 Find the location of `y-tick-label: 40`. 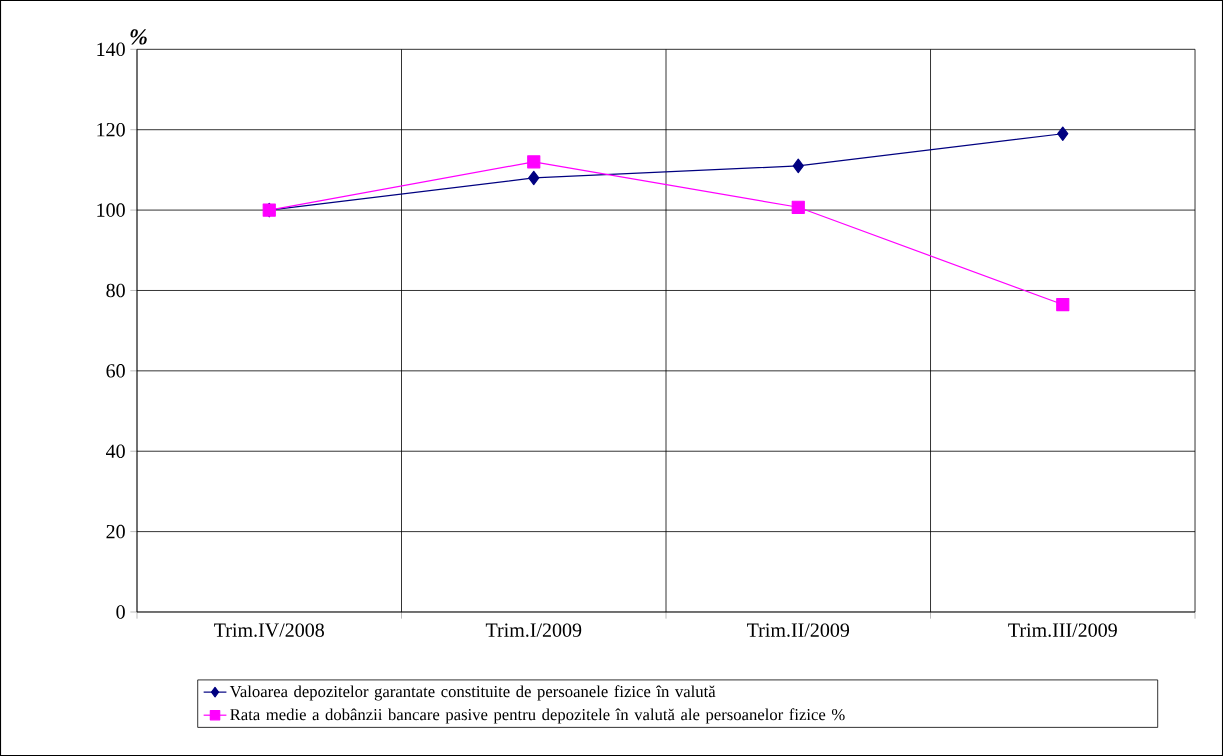

y-tick-label: 40 is located at coordinates (115, 451).